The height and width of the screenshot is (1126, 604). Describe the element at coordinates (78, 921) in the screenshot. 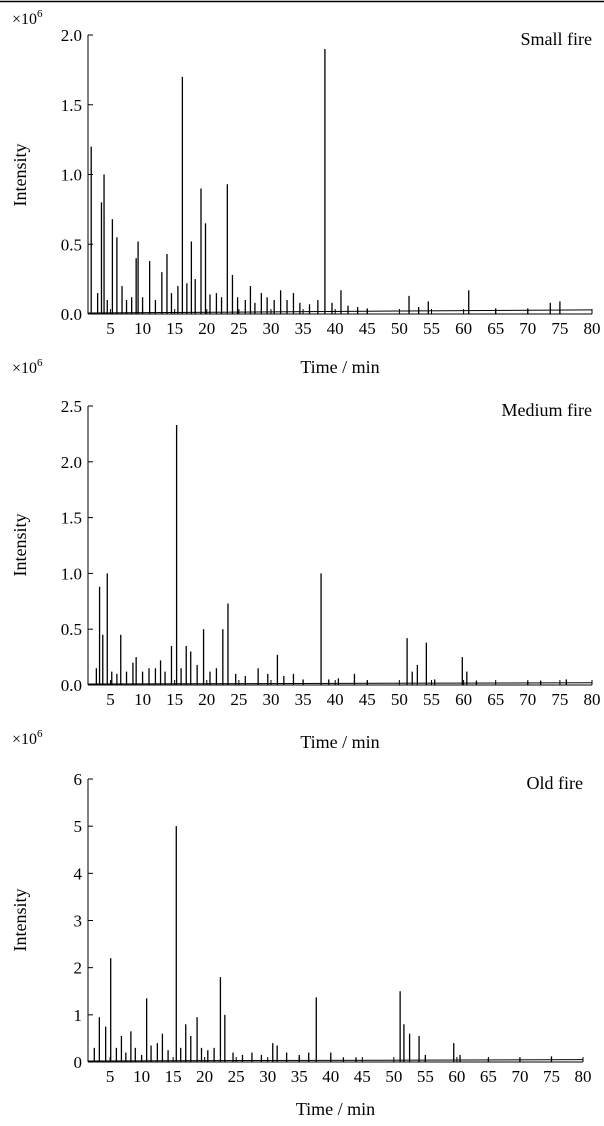

I see `y-tick-label: 3` at that location.